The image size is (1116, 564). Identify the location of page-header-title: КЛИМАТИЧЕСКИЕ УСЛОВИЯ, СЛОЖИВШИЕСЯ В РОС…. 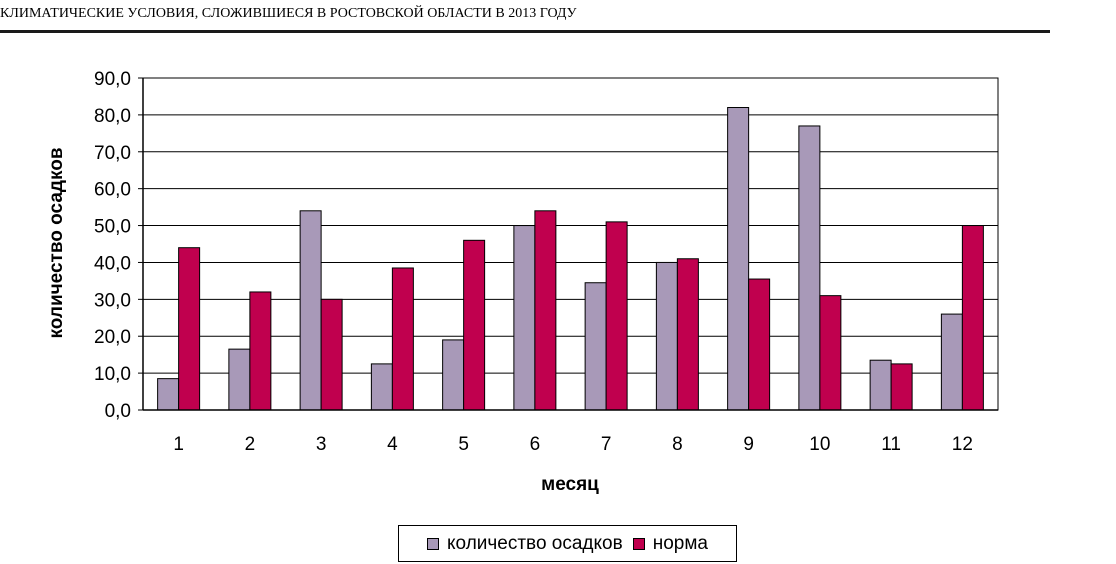
(288, 13).